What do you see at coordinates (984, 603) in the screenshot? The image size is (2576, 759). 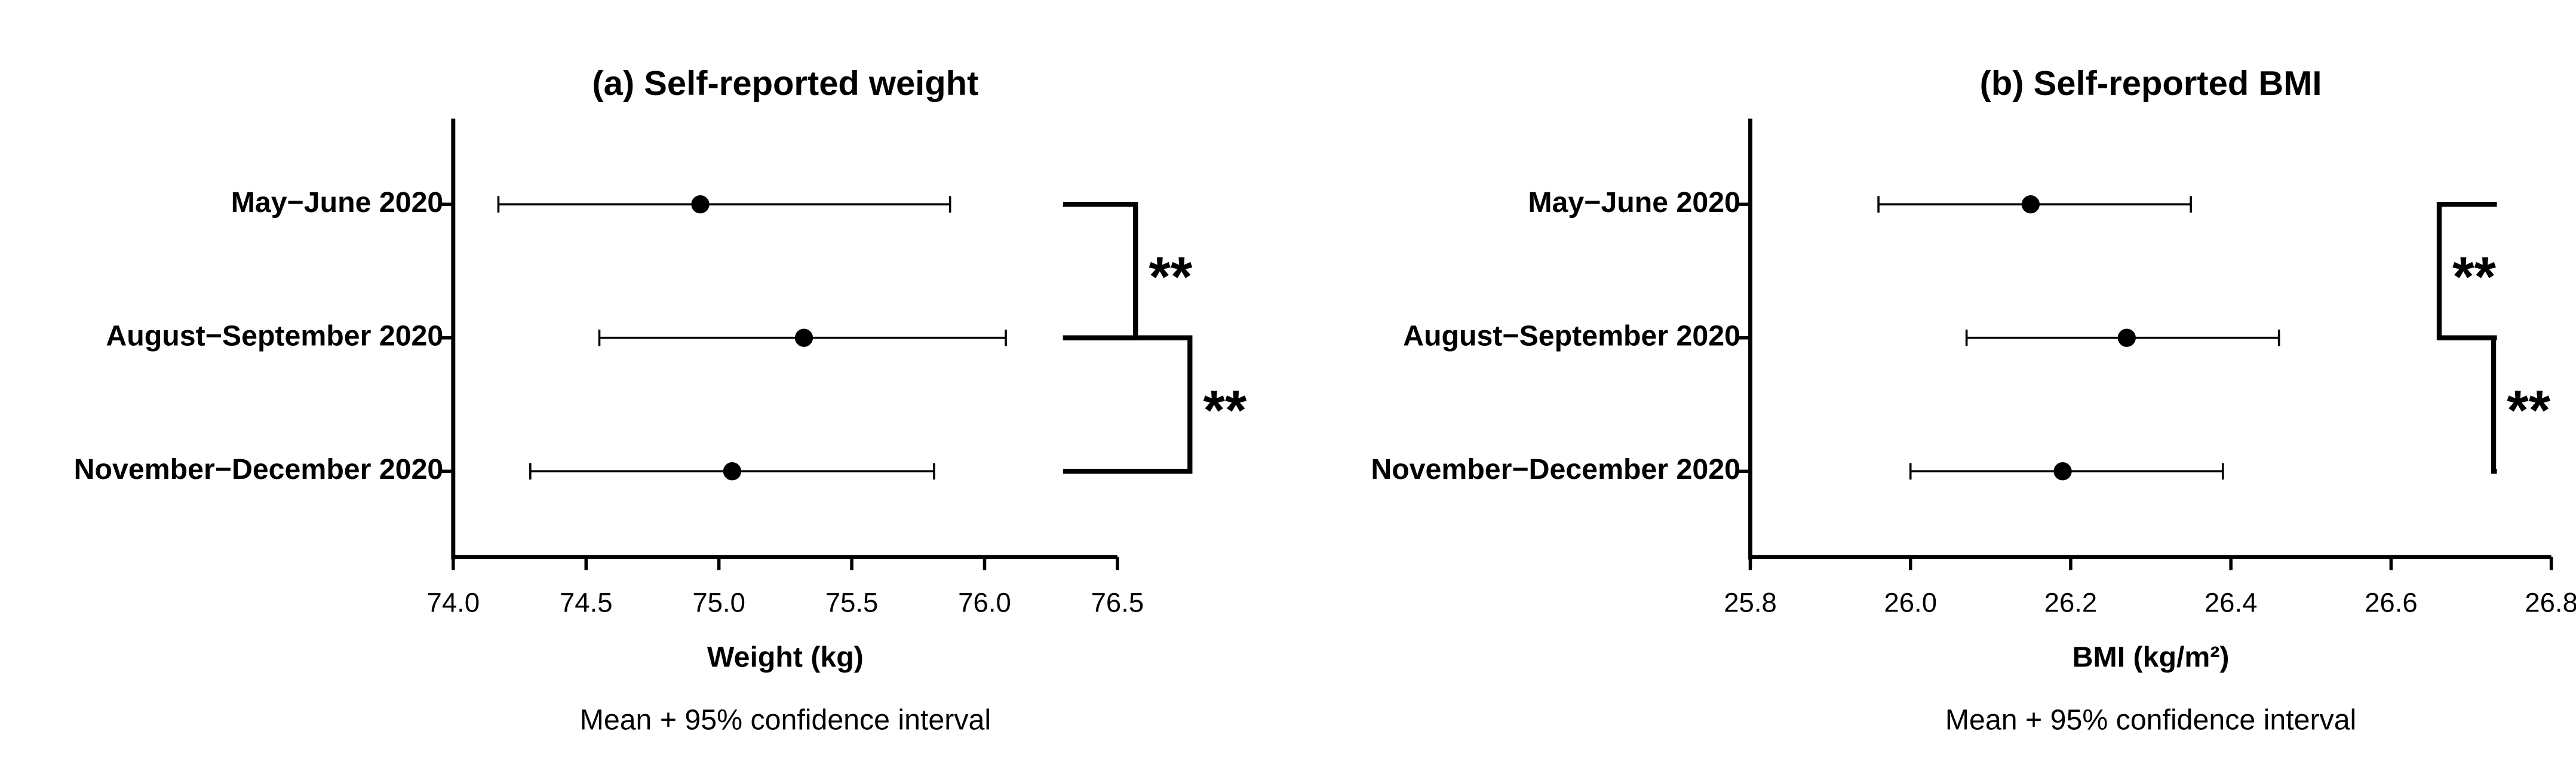 I see `x-tick-label: 76.0` at bounding box center [984, 603].